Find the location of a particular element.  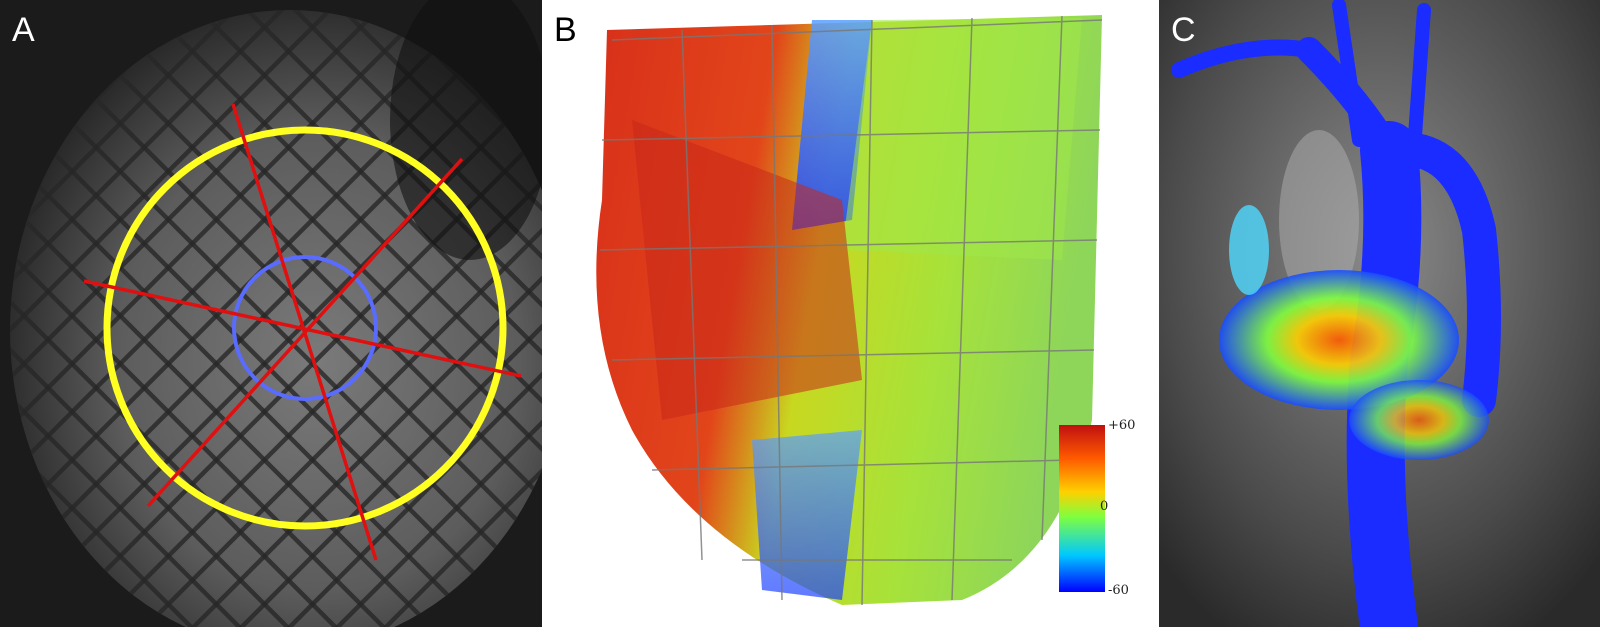

colorbar-max-label: +60 is located at coordinates (1122, 425).